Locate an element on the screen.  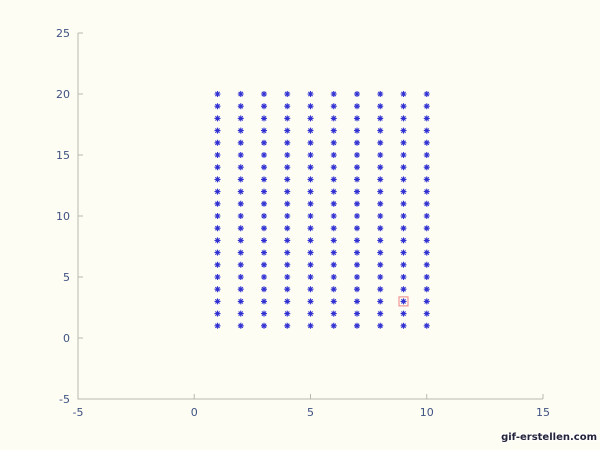
y-tick-label: 20 is located at coordinates (63, 94).